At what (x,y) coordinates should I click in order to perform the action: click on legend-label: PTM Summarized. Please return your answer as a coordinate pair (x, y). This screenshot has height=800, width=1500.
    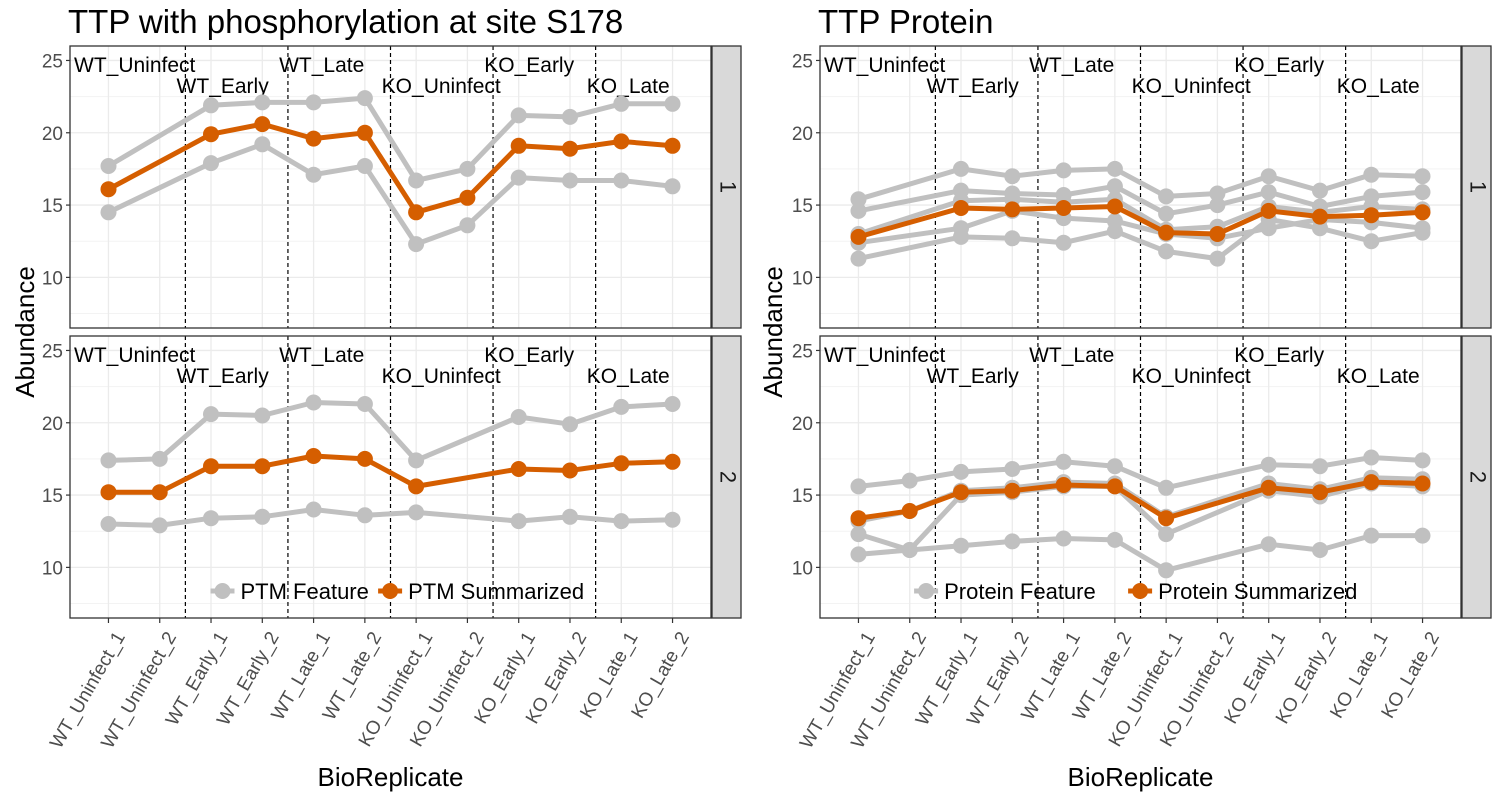
    Looking at the image, I should click on (496, 591).